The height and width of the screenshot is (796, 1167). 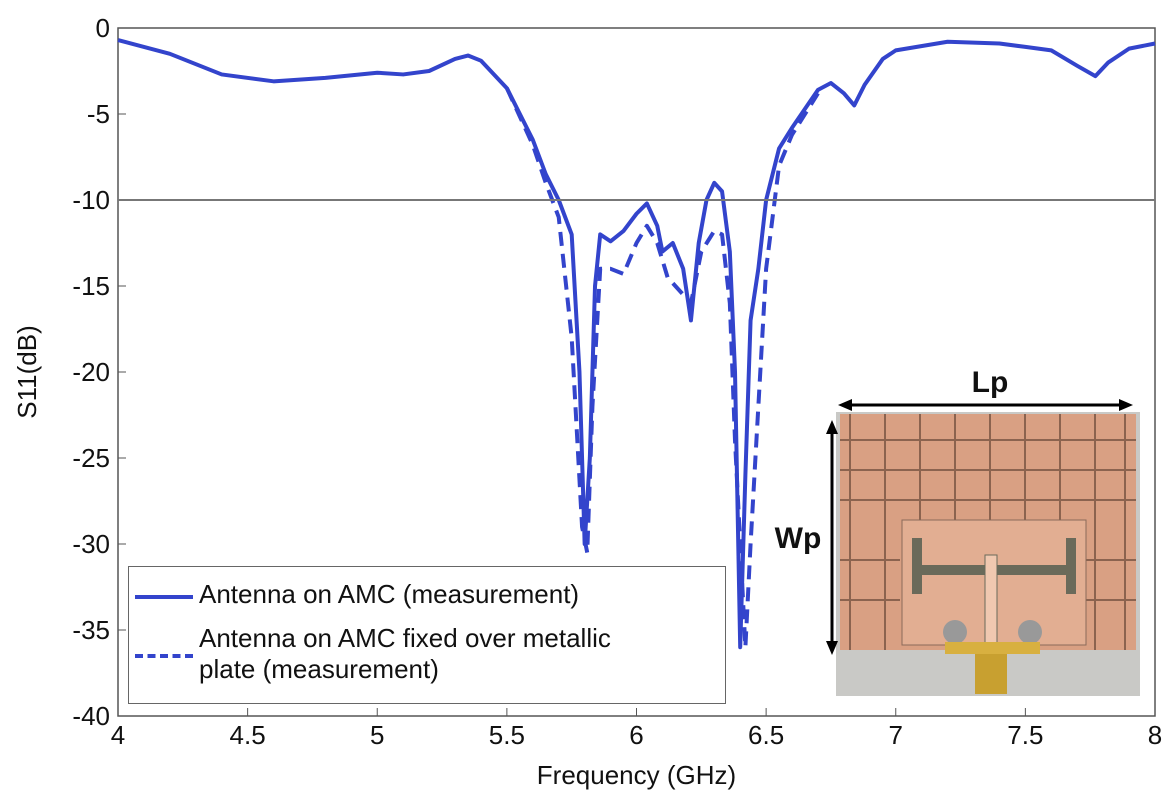 What do you see at coordinates (377, 735) in the screenshot?
I see `x-tick-label: 5` at bounding box center [377, 735].